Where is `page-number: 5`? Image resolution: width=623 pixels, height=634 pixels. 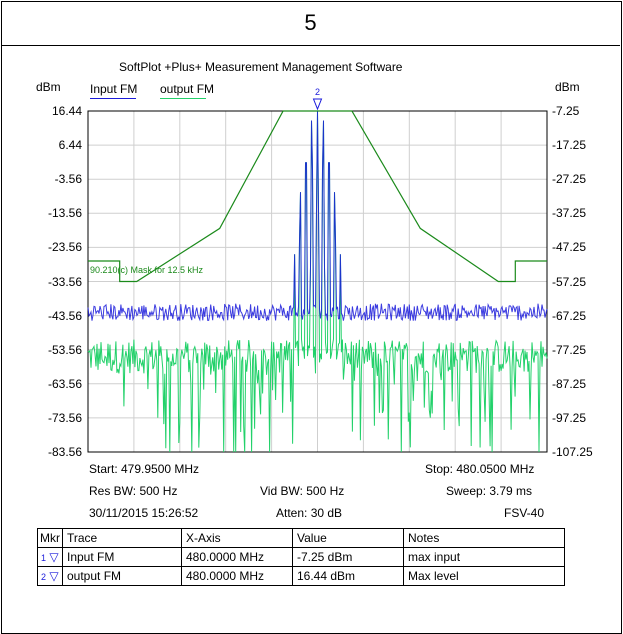 page-number: 5 is located at coordinates (310, 23).